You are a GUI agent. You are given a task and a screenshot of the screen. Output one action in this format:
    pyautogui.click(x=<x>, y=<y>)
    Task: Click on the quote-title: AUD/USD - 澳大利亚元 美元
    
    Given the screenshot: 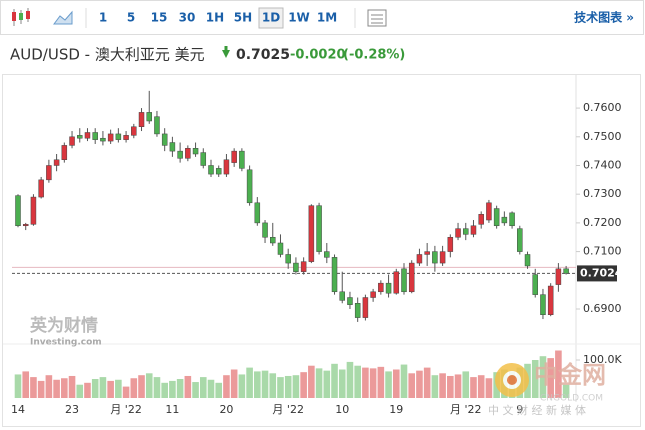 What is the action you would take?
    pyautogui.click(x=107, y=55)
    